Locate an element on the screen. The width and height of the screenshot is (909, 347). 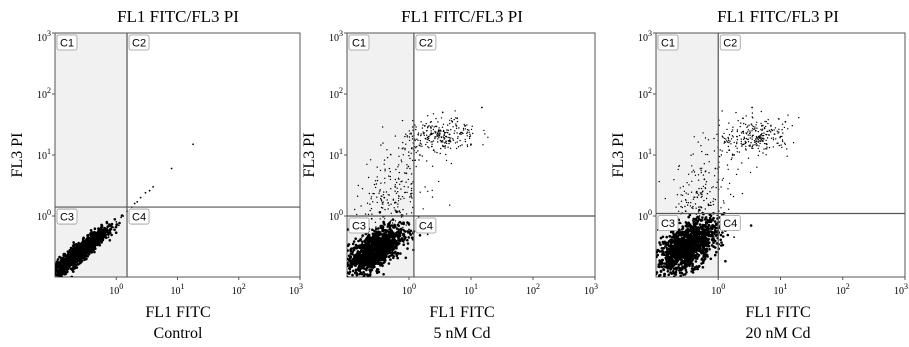
y-tick-label: 101 is located at coordinates (336, 154).